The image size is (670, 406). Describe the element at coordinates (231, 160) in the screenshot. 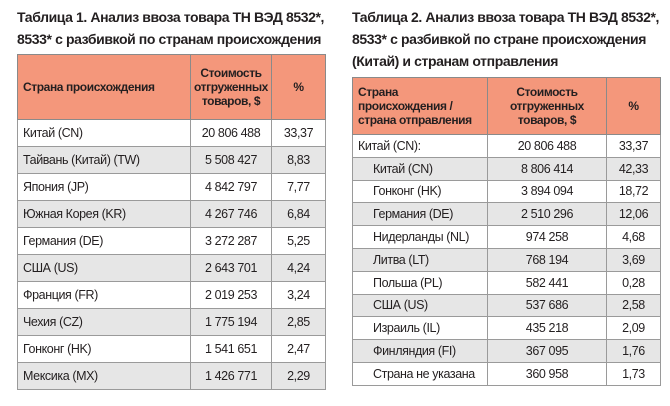

I see `cell-value: 5 508 427` at that location.